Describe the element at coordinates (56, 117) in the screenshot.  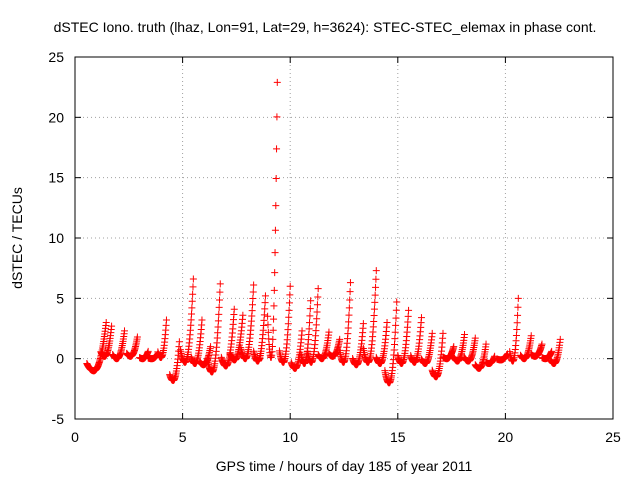
I see `y-tick-label: 20` at that location.